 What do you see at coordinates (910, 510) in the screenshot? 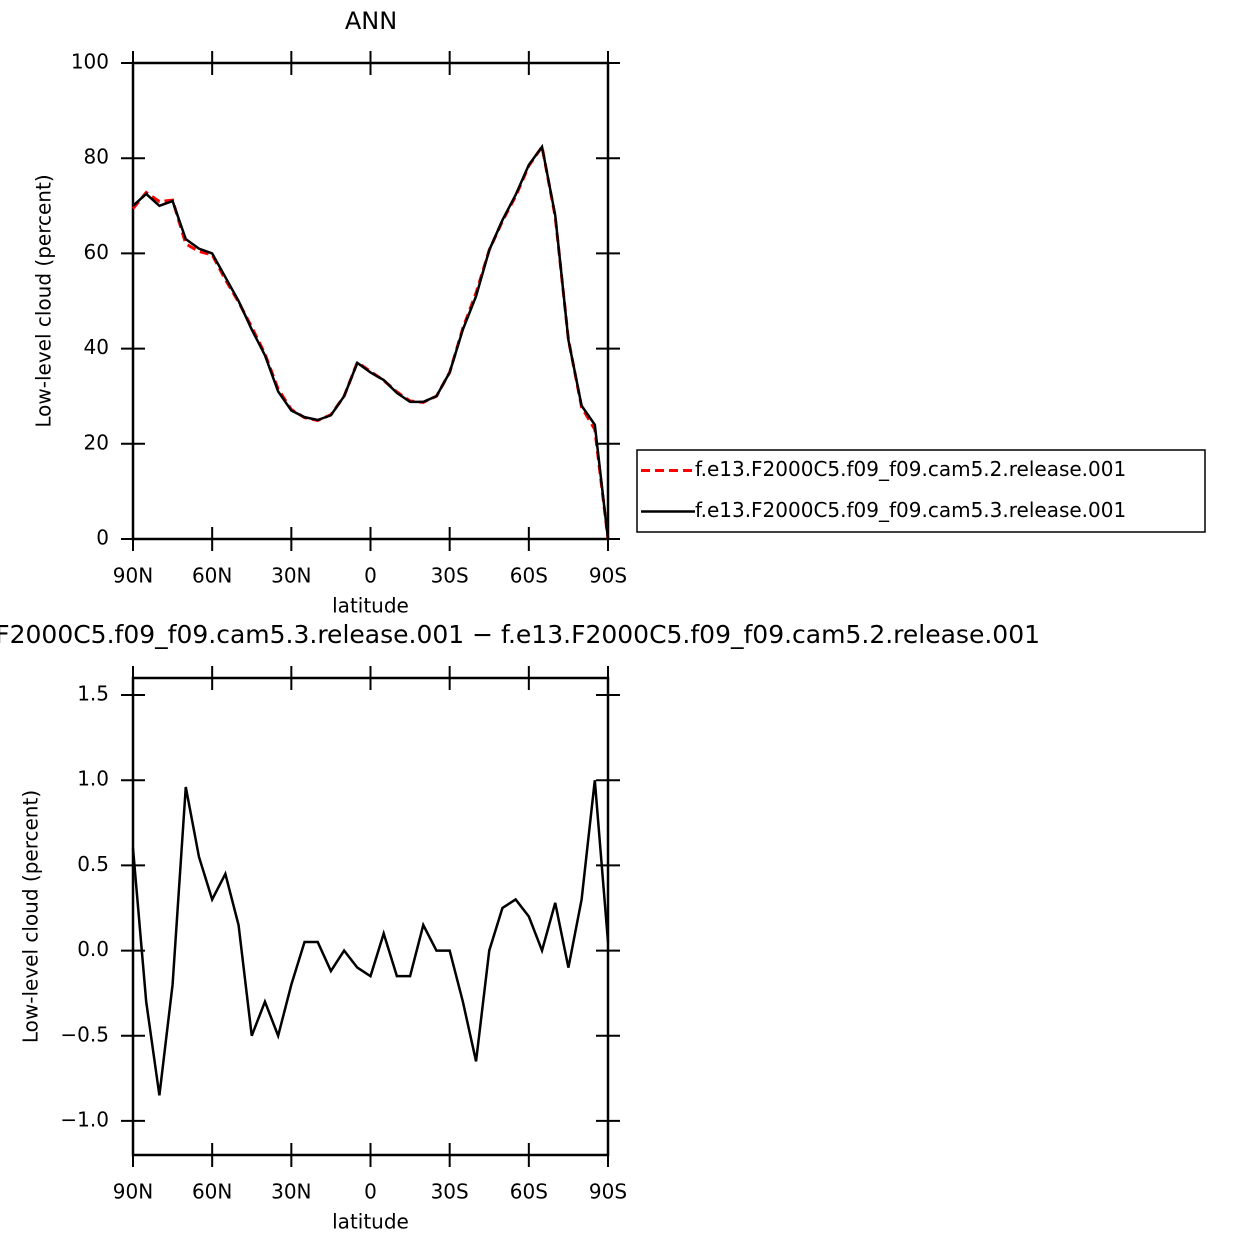
I see `legend-label: f.e13.F2000C5.f09_f09.cam5.3.release.001` at bounding box center [910, 510].